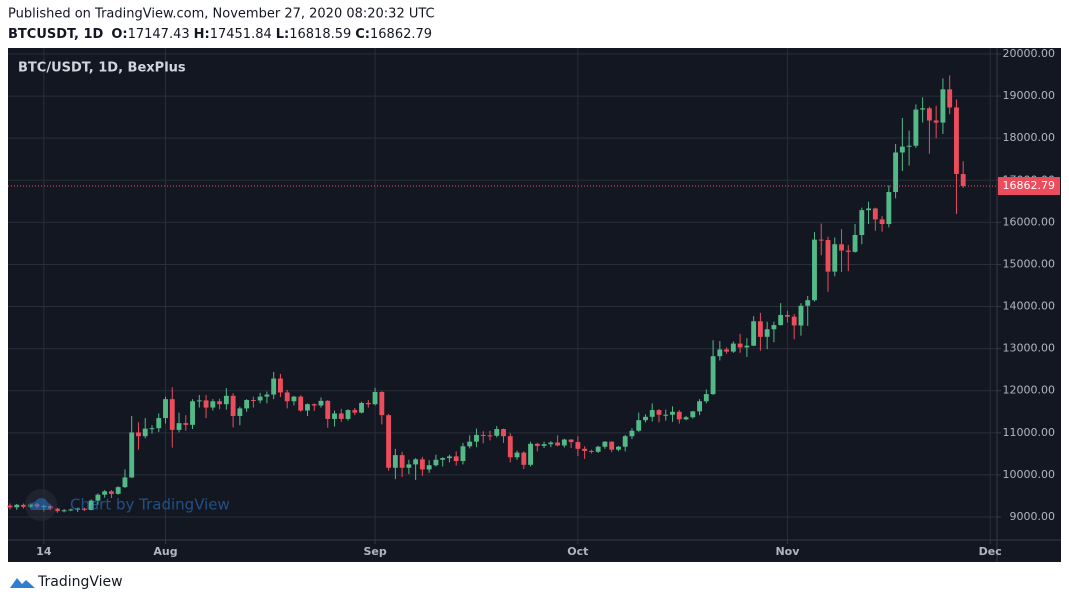 The width and height of the screenshot is (1069, 603). I want to click on chart-legend: BTC/USDT, 1D, BexPlus, so click(102, 68).